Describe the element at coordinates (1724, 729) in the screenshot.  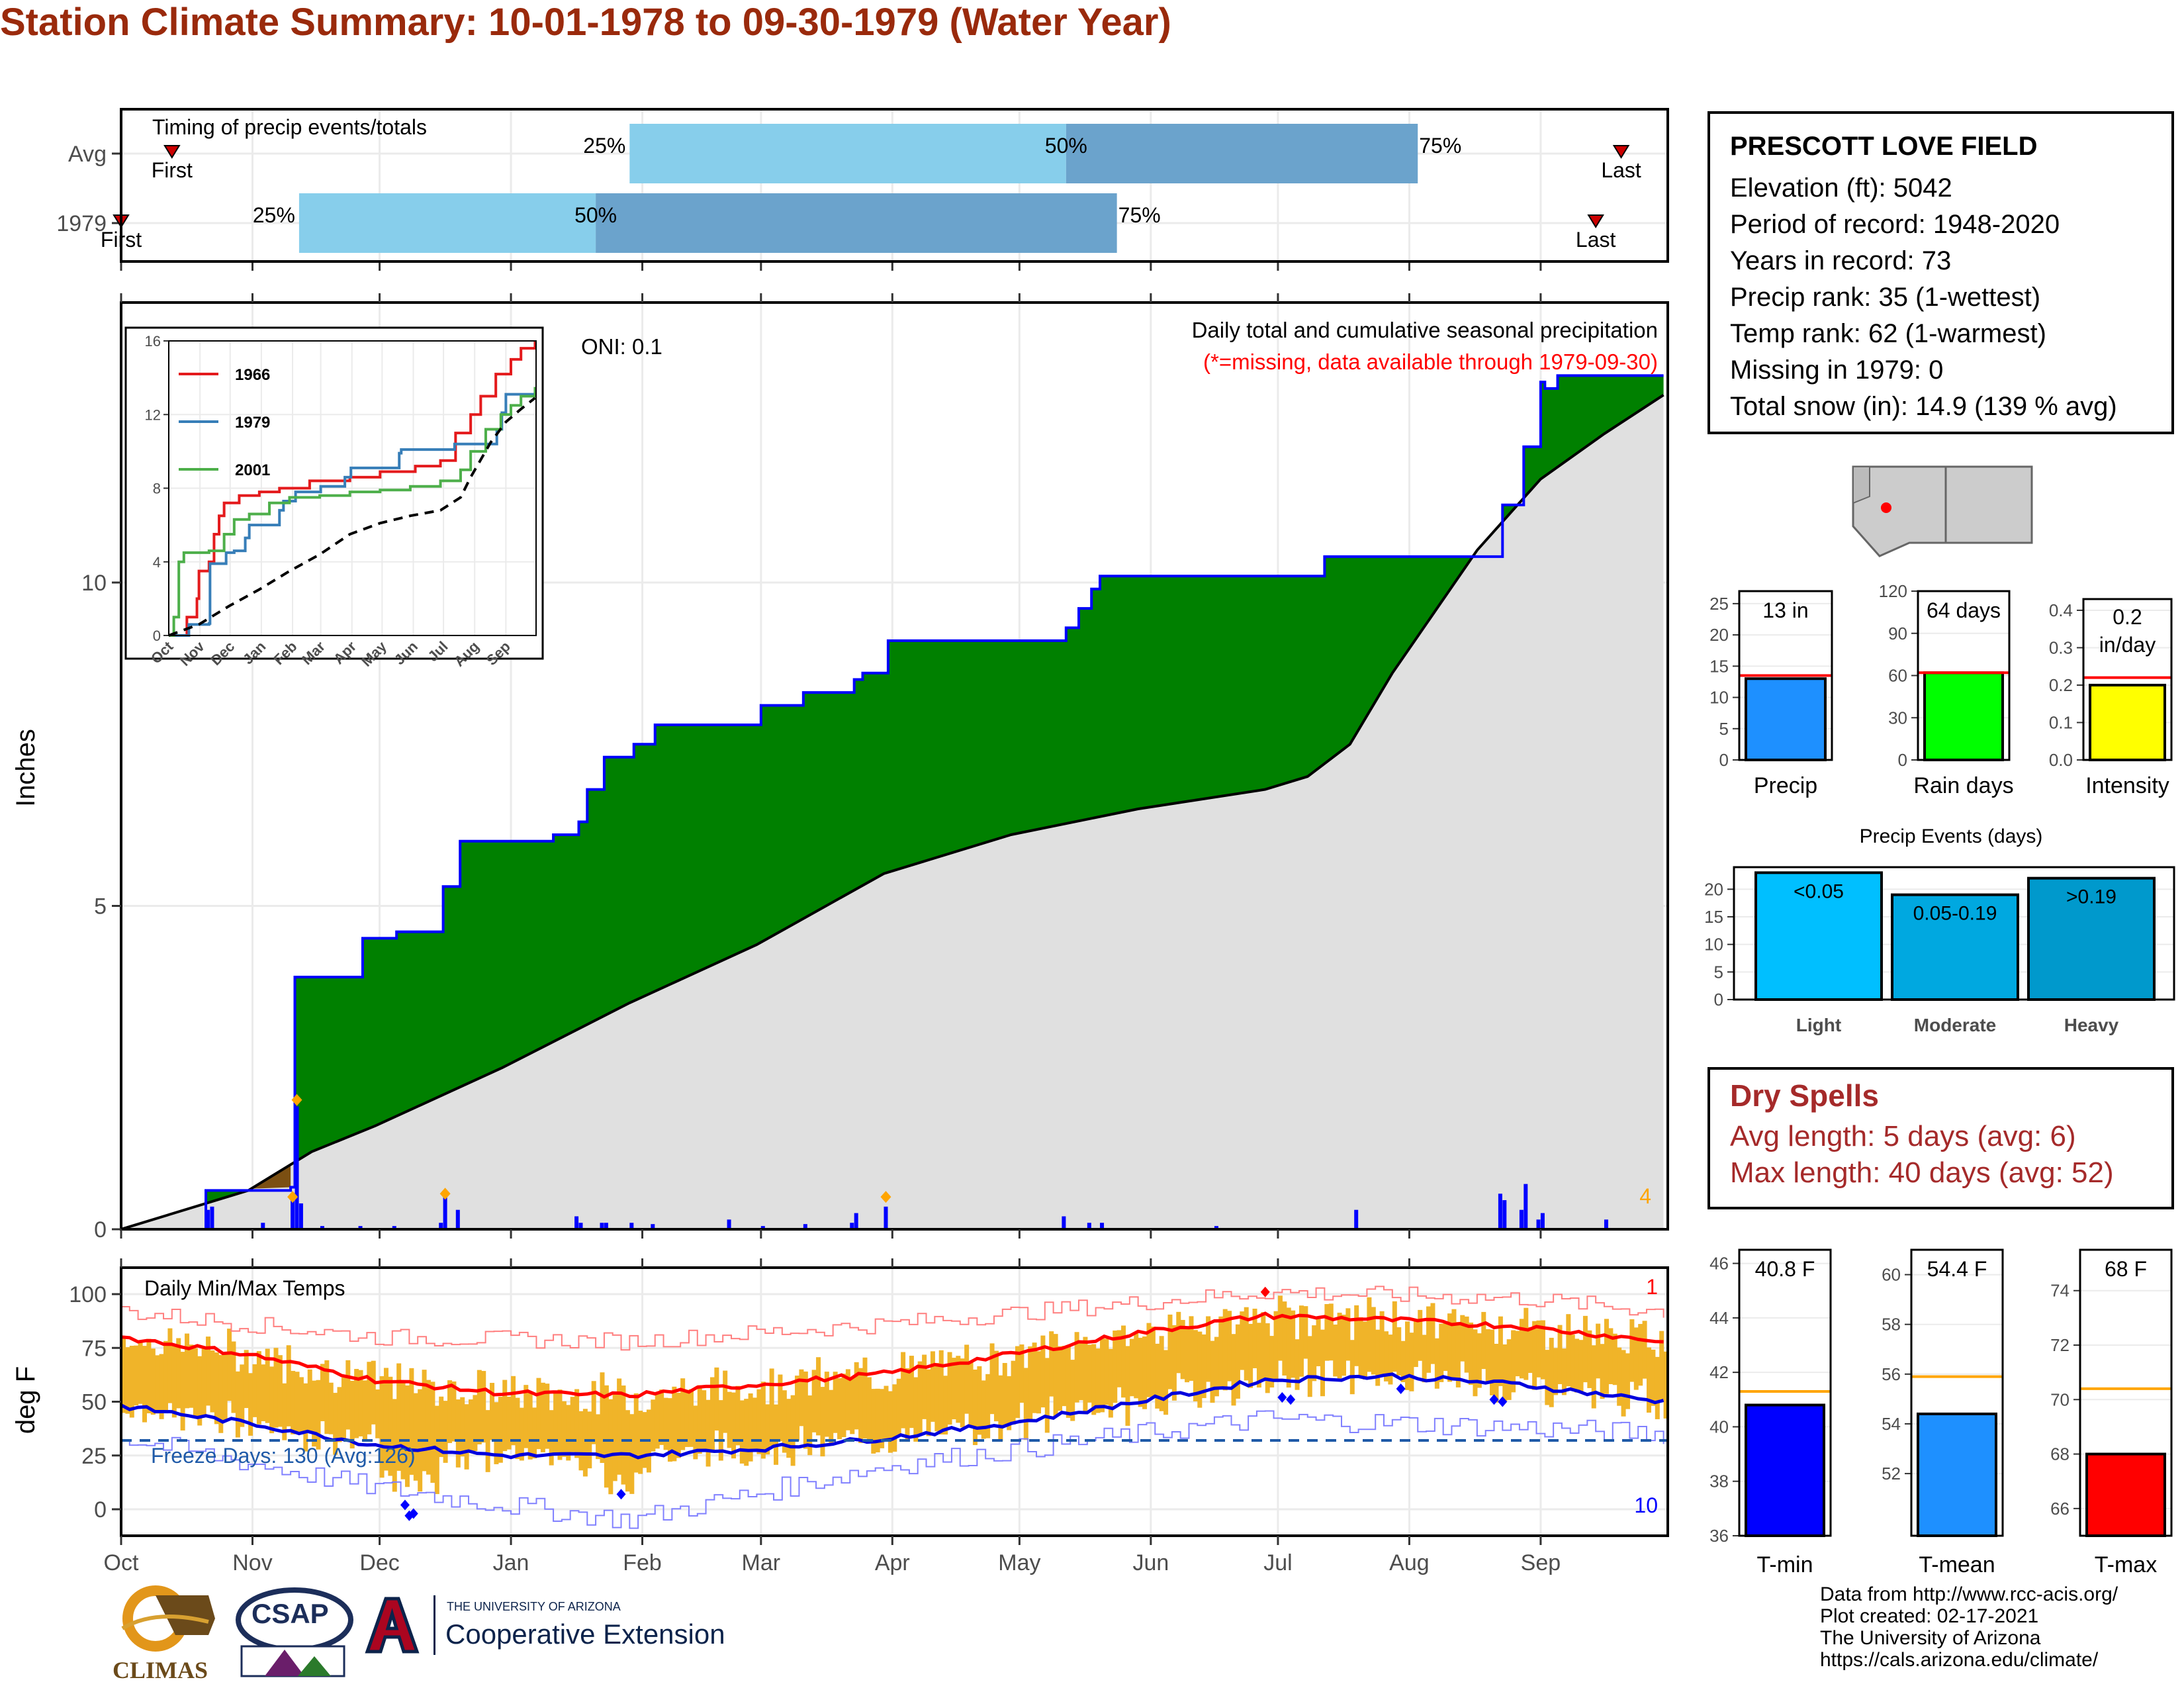
I see `mini-y-tick-label-precip: 5` at that location.